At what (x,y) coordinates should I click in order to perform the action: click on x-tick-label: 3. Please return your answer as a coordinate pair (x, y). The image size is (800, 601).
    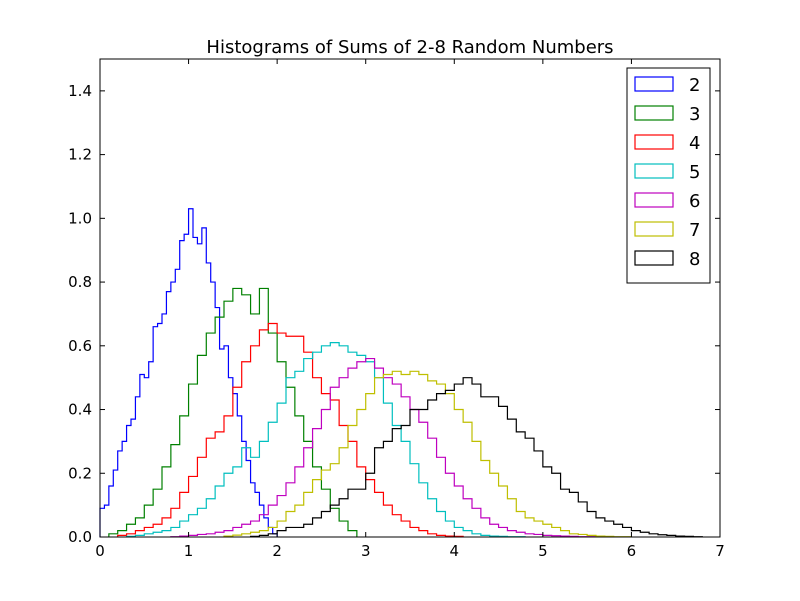
    Looking at the image, I should click on (366, 551).